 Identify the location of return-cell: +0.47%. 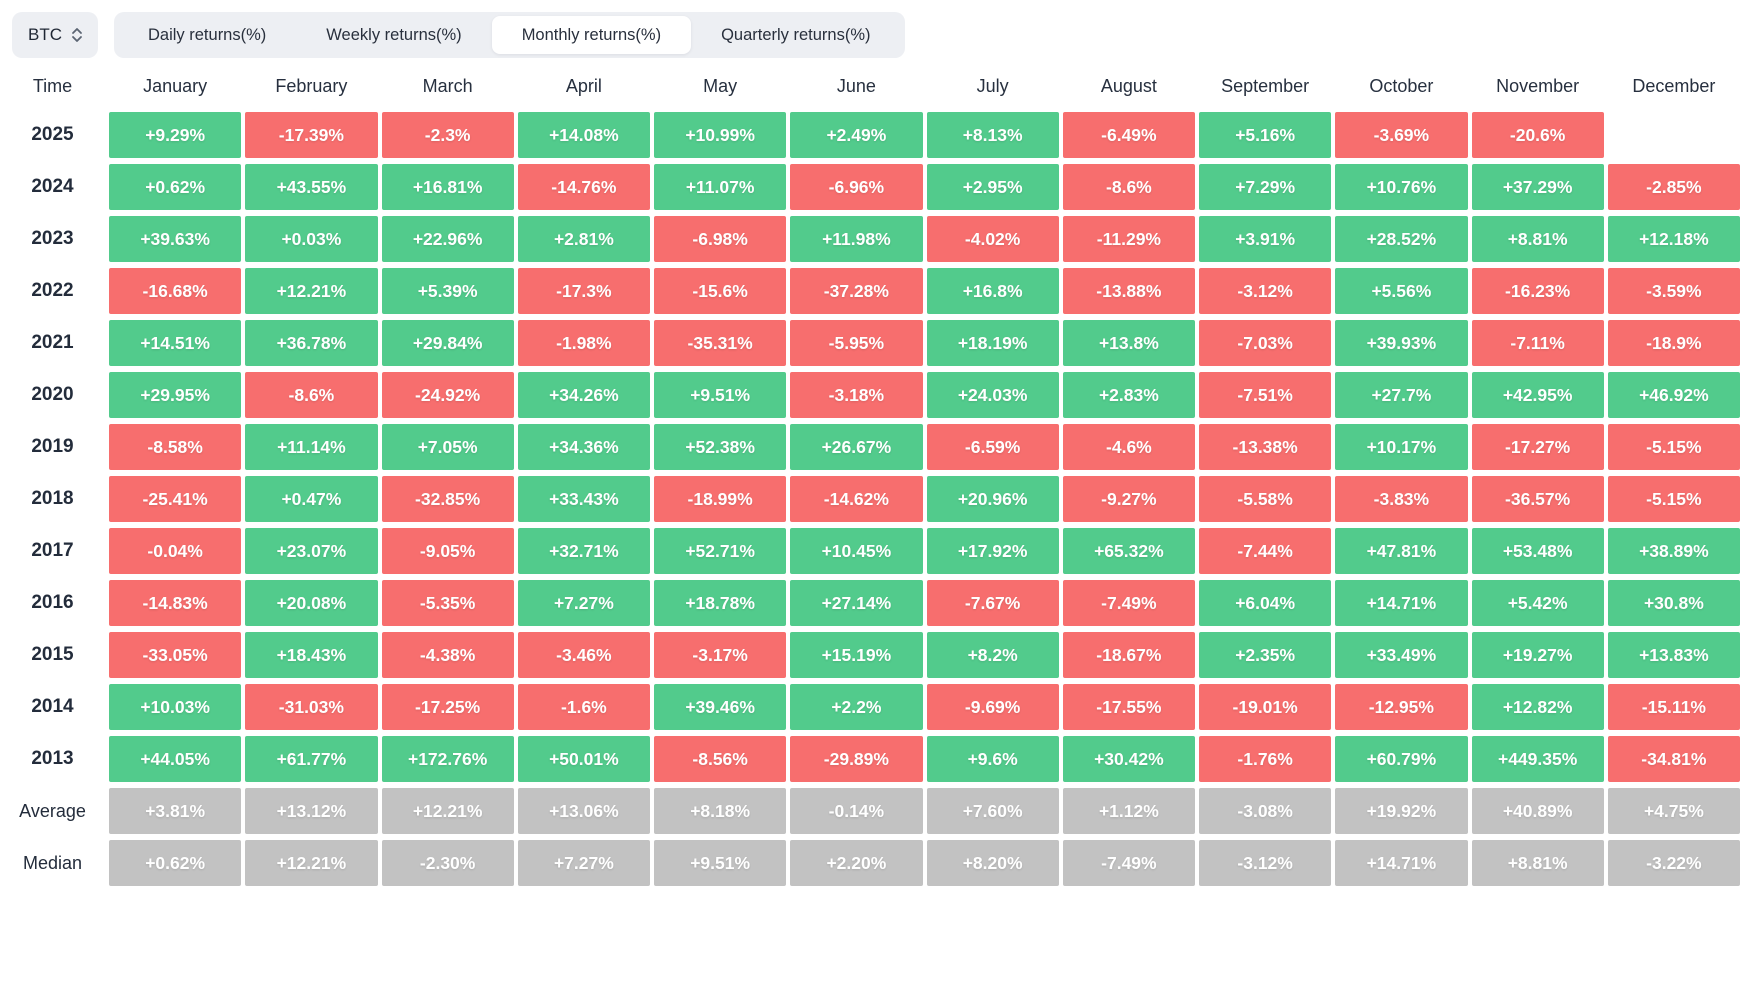
(311, 499).